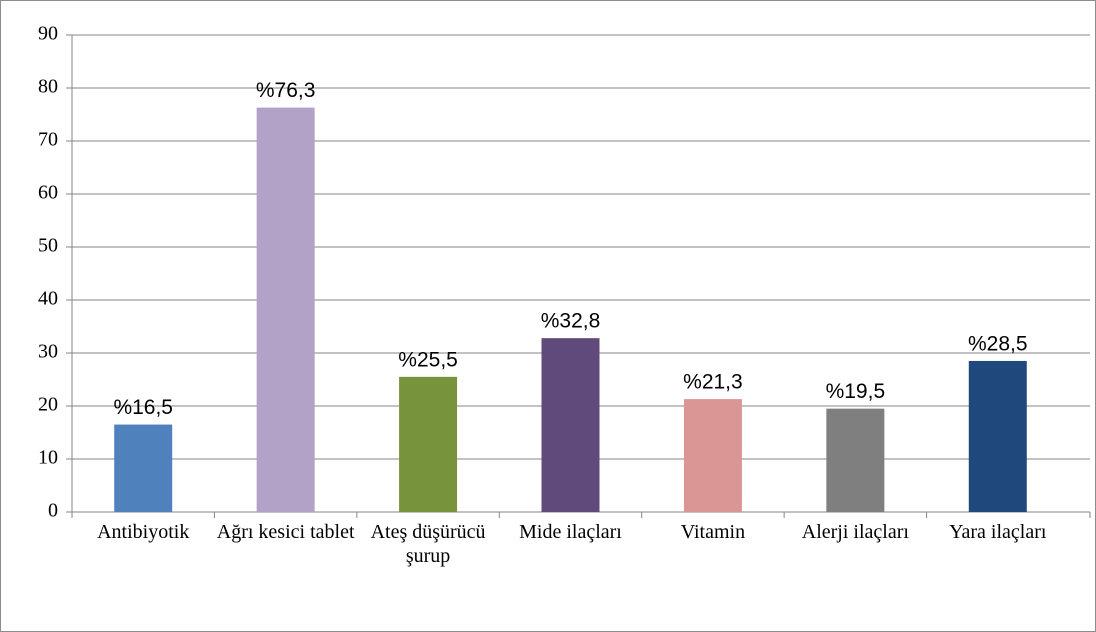  I want to click on y-tick-label: 70, so click(48, 140).